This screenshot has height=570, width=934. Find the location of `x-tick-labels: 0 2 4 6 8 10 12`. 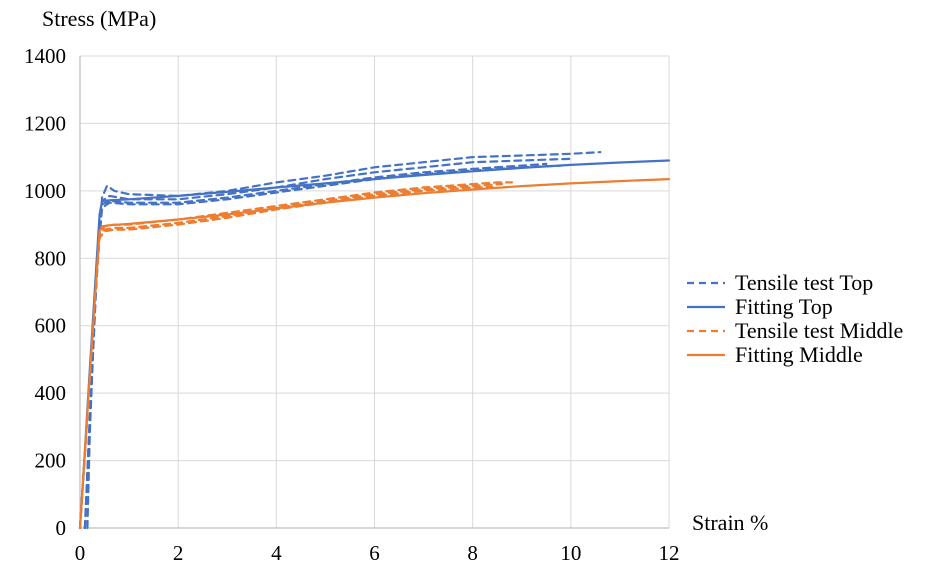

x-tick-labels: 0 2 4 6 8 10 12 is located at coordinates (377, 553).